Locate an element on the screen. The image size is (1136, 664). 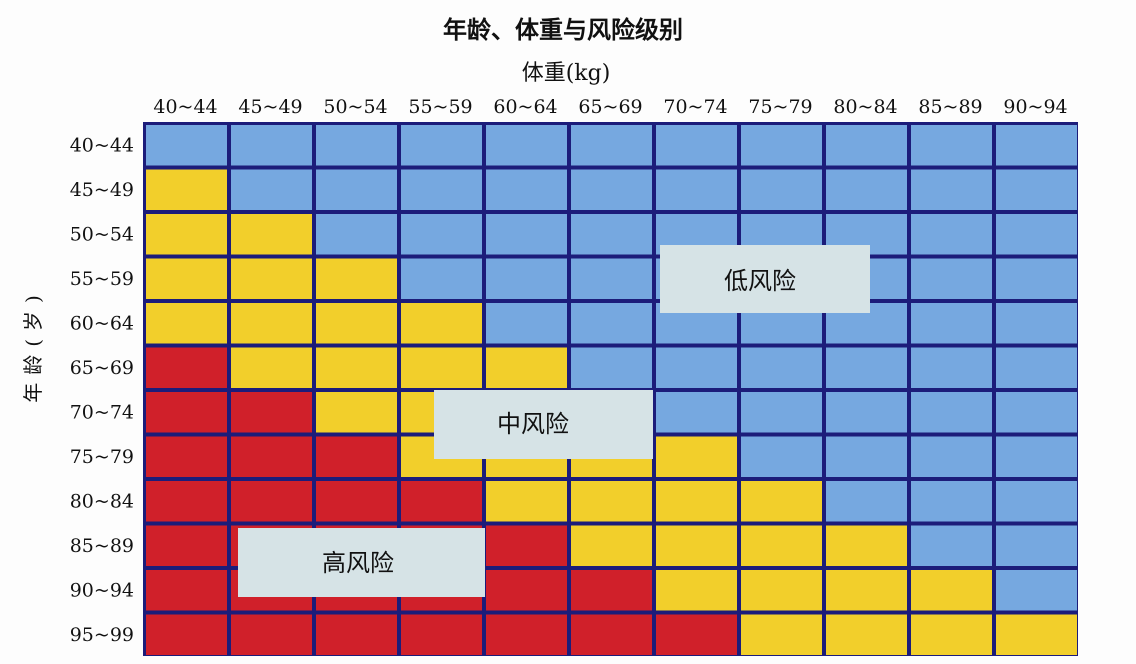
x-tick-label: 40~44 is located at coordinates (185, 107).